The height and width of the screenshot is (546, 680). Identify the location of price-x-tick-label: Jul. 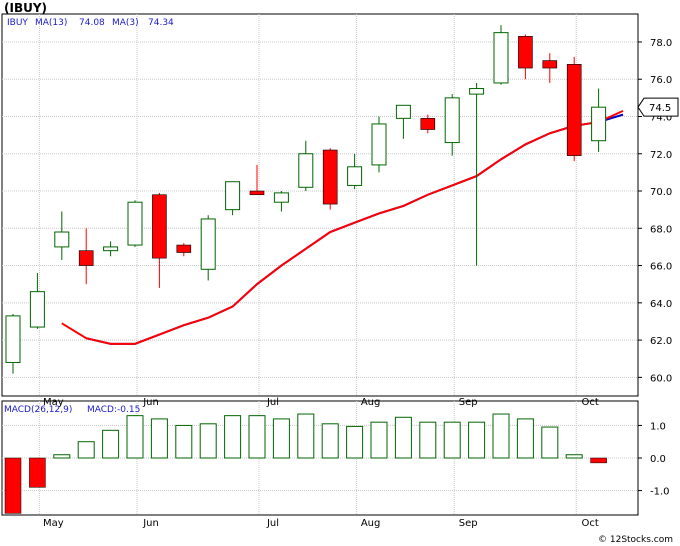
(272, 402).